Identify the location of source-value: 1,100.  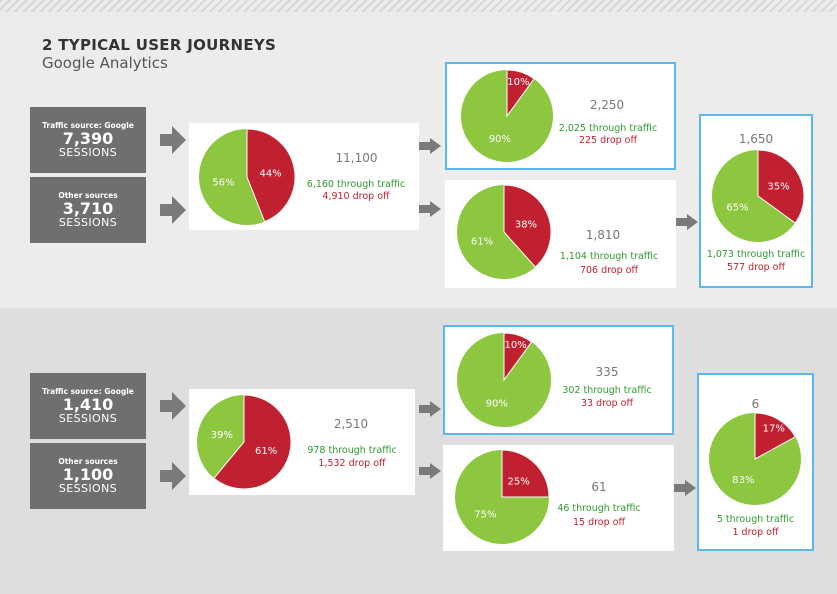
(88, 474).